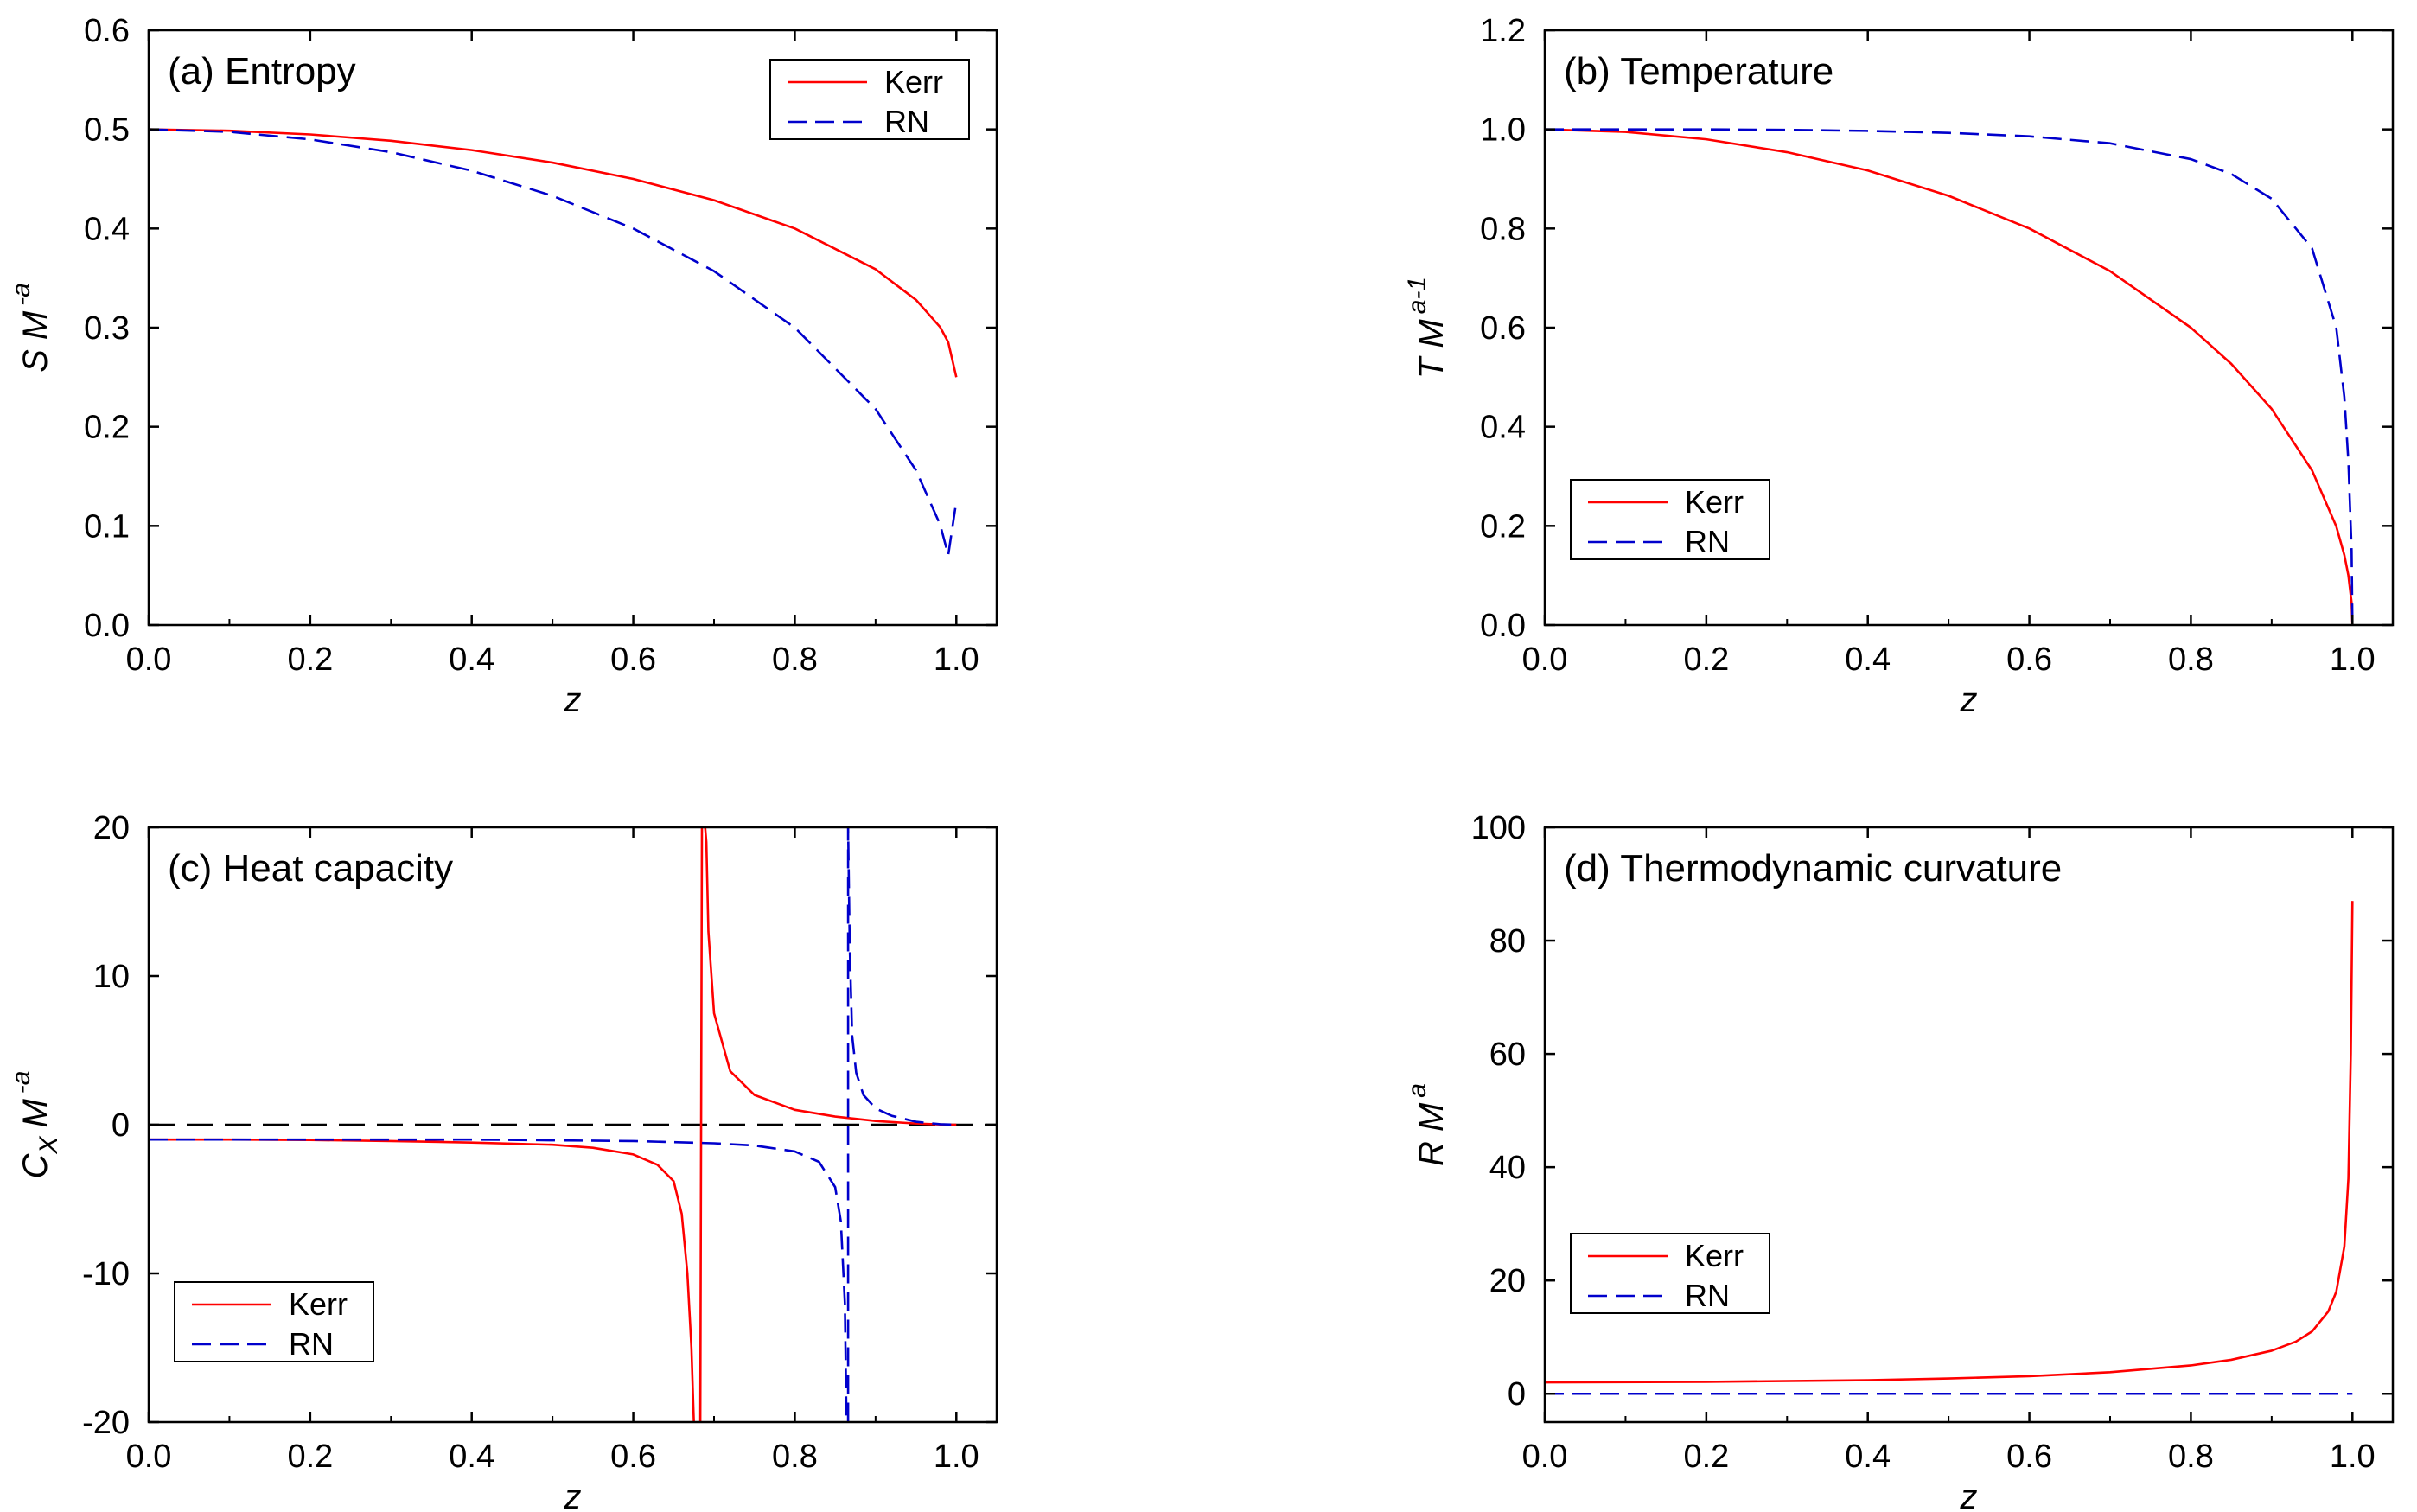 Image resolution: width=2417 pixels, height=1512 pixels. Describe the element at coordinates (107, 328) in the screenshot. I see `y-tick-label: 0.3` at that location.